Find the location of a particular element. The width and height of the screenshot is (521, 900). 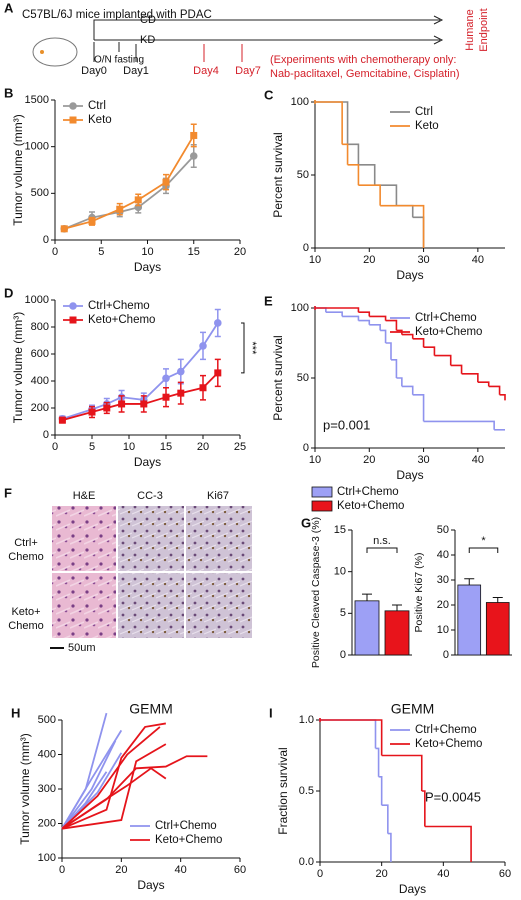

y-tick-label: 800 is located at coordinates (40, 327).